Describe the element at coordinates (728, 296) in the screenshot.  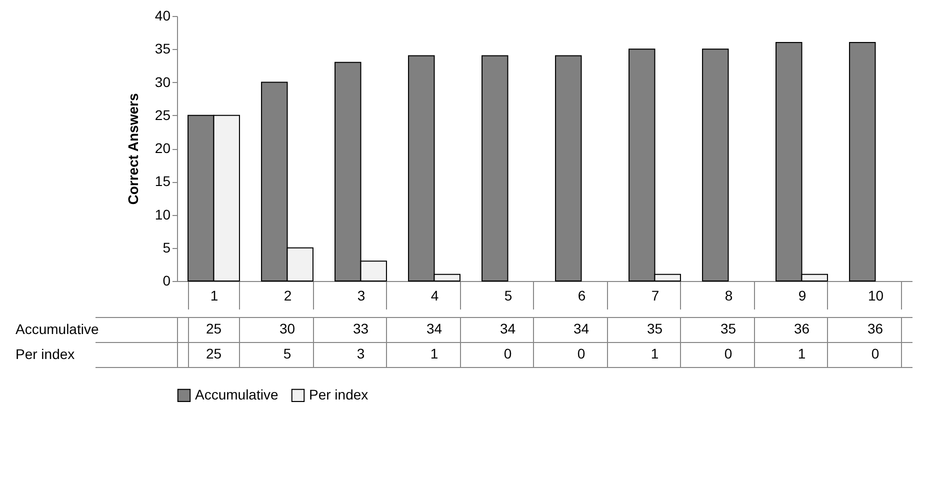
I see `x-tick-label: 8` at that location.